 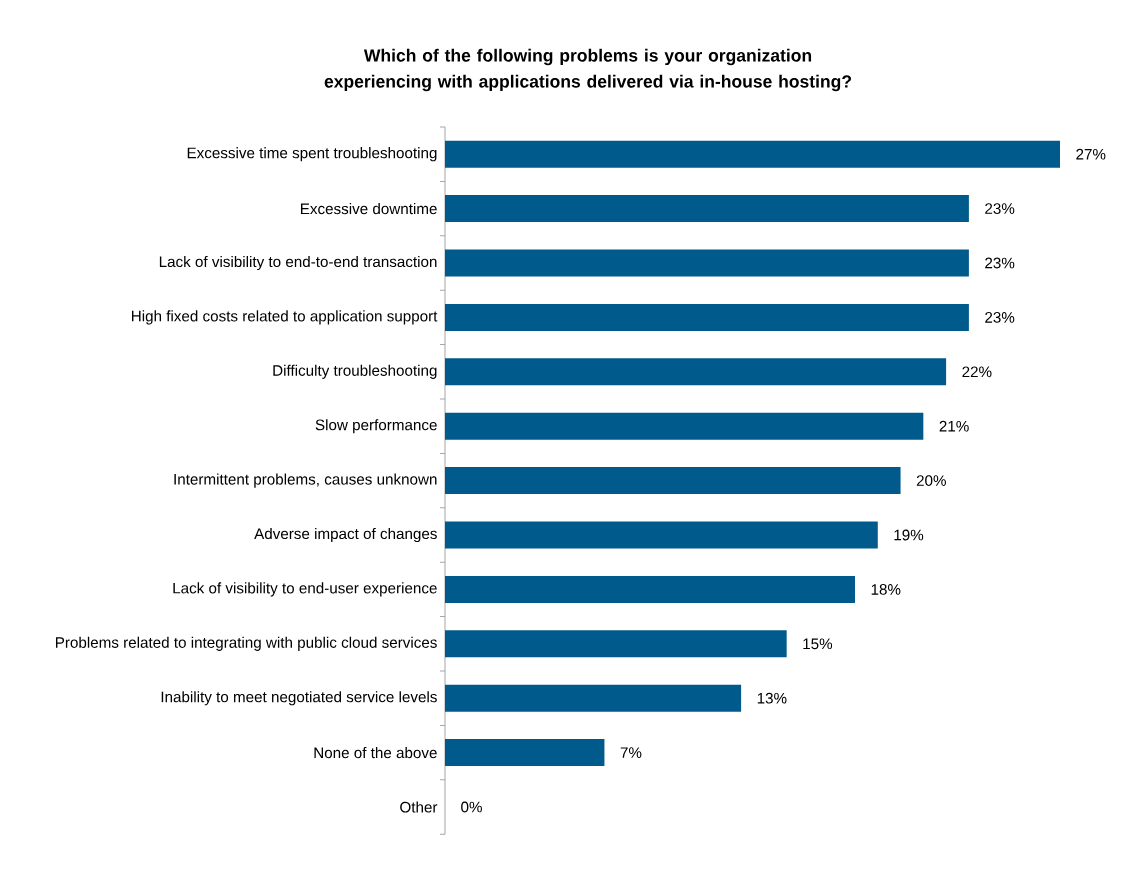 I want to click on data-label: 15%, so click(x=818, y=644).